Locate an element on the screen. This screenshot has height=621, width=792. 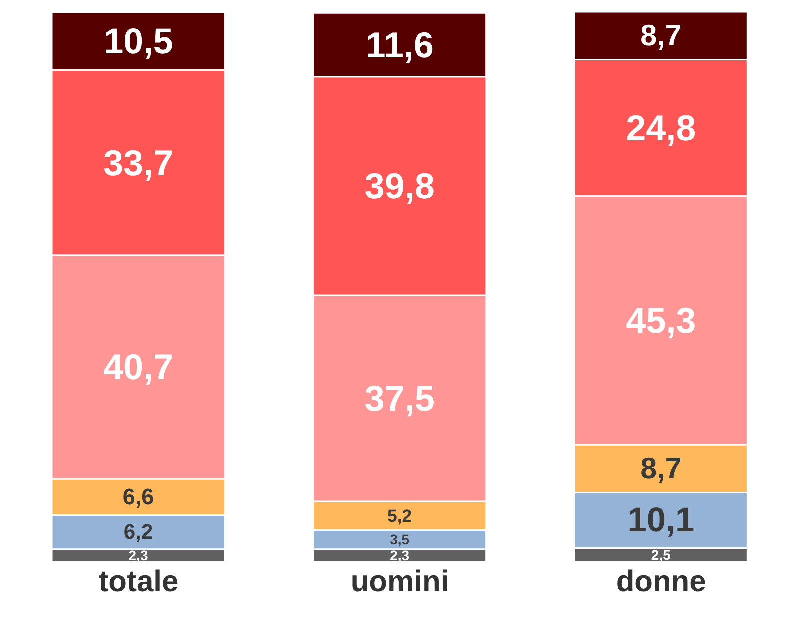
data-label: 45,3 is located at coordinates (661, 321).